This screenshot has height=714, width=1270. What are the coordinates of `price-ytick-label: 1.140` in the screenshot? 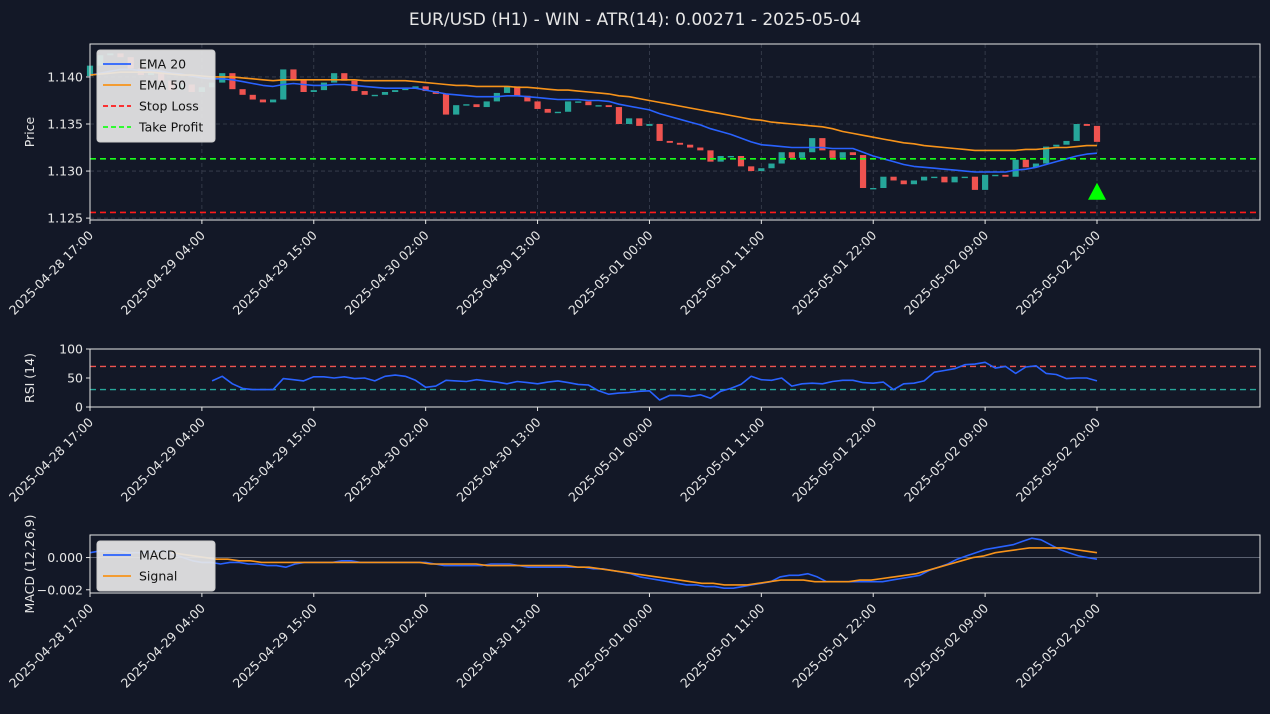 It's located at (65, 76).